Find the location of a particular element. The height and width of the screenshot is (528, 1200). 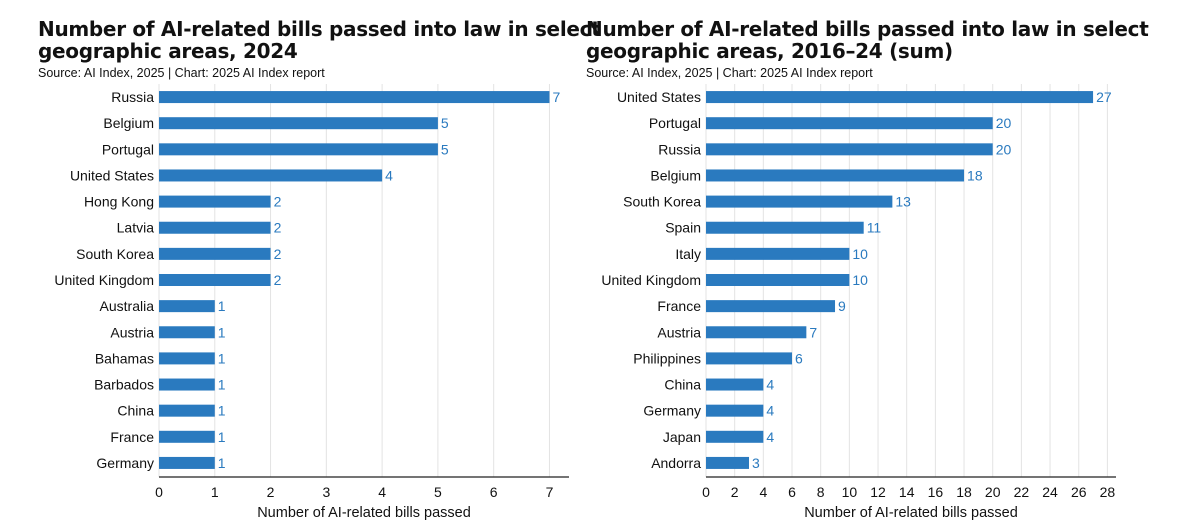

x-tick-label: 20 is located at coordinates (993, 492).